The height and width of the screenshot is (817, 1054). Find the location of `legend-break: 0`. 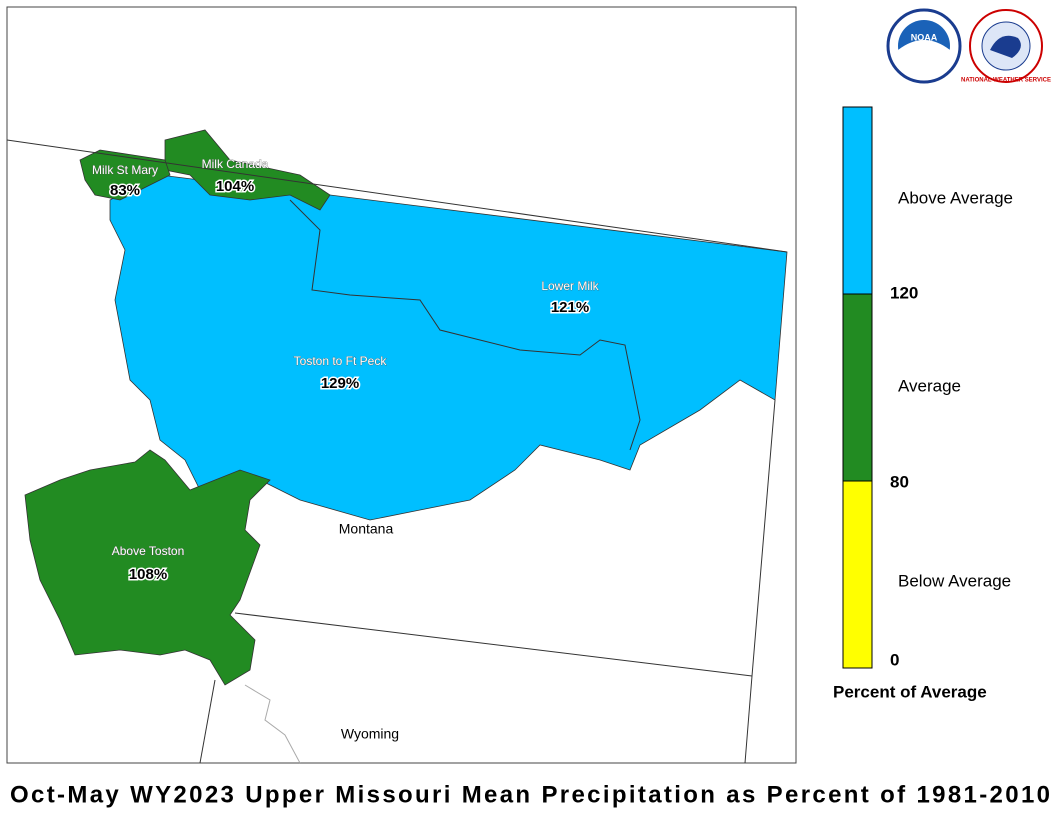

legend-break: 0 is located at coordinates (894, 659).